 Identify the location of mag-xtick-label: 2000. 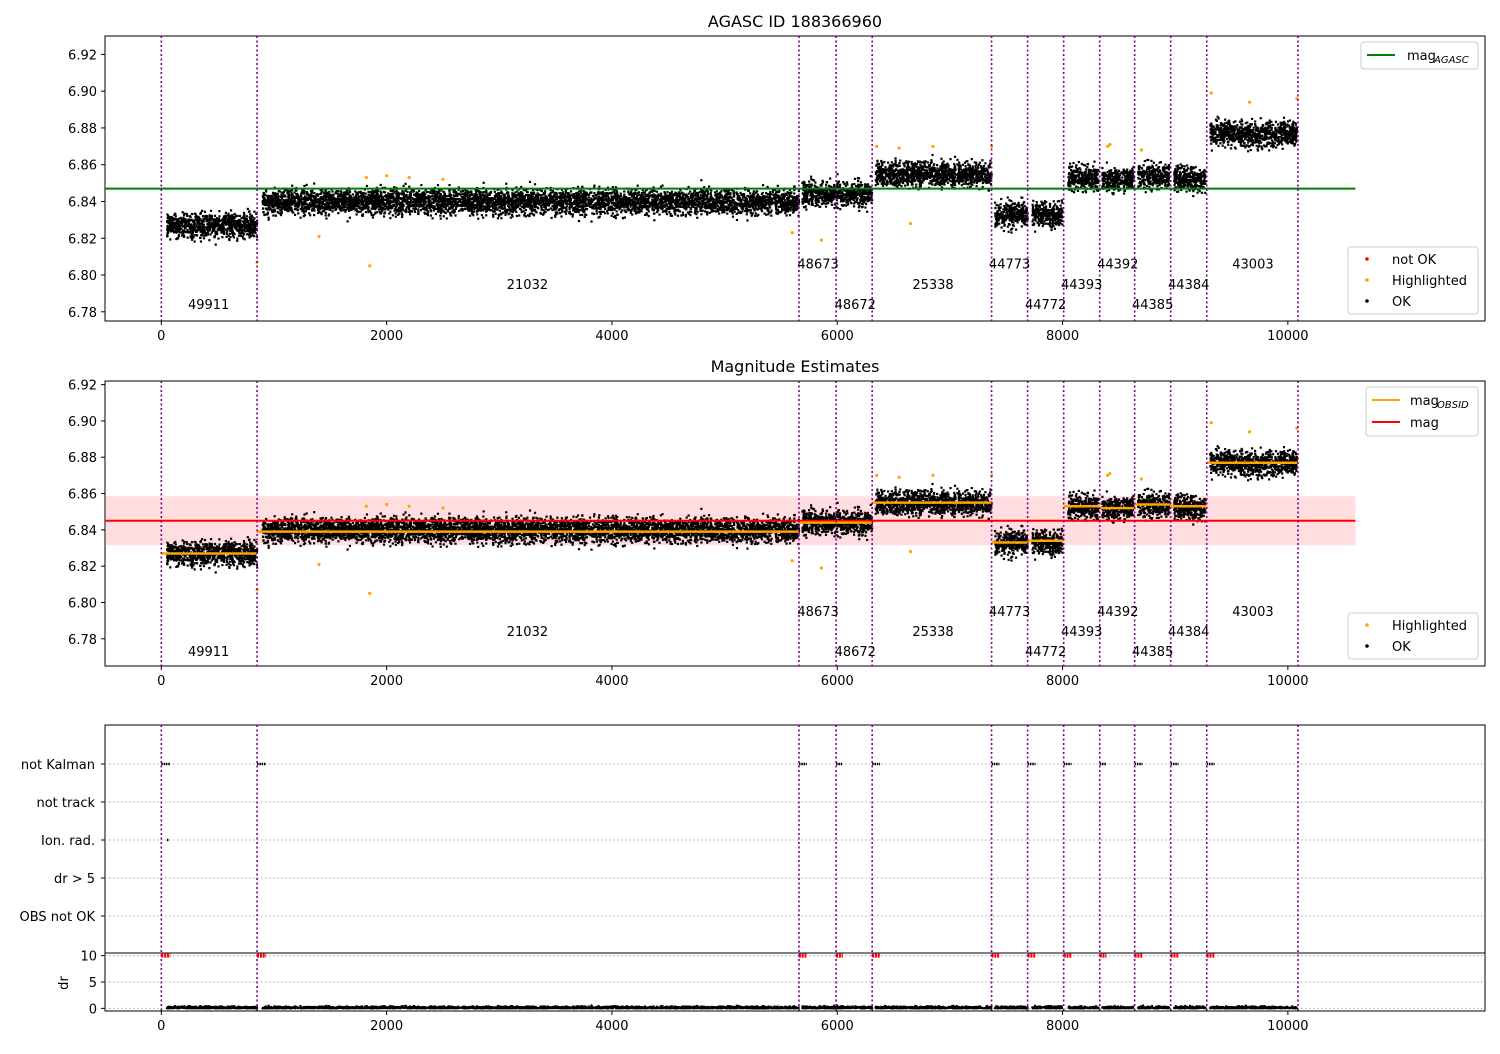
(386, 681).